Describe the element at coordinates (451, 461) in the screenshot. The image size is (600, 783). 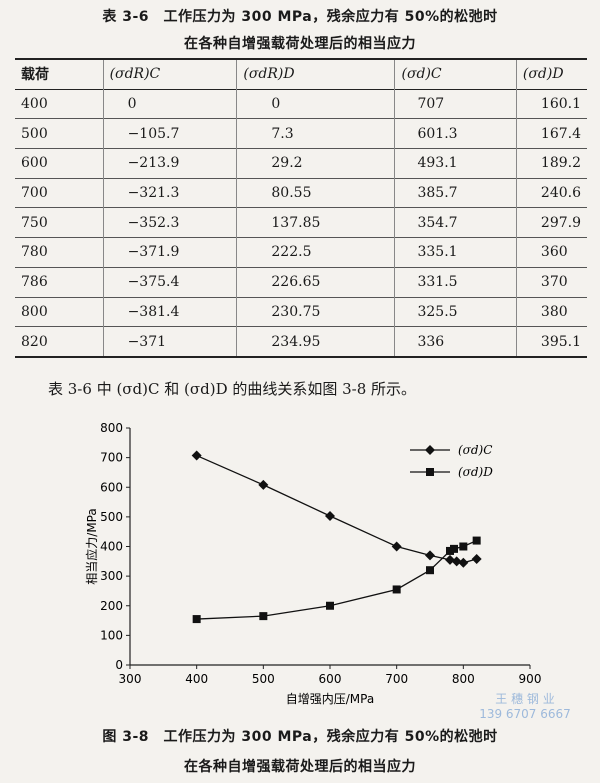
I see `chart-legend: (σd)C (σd)D` at that location.